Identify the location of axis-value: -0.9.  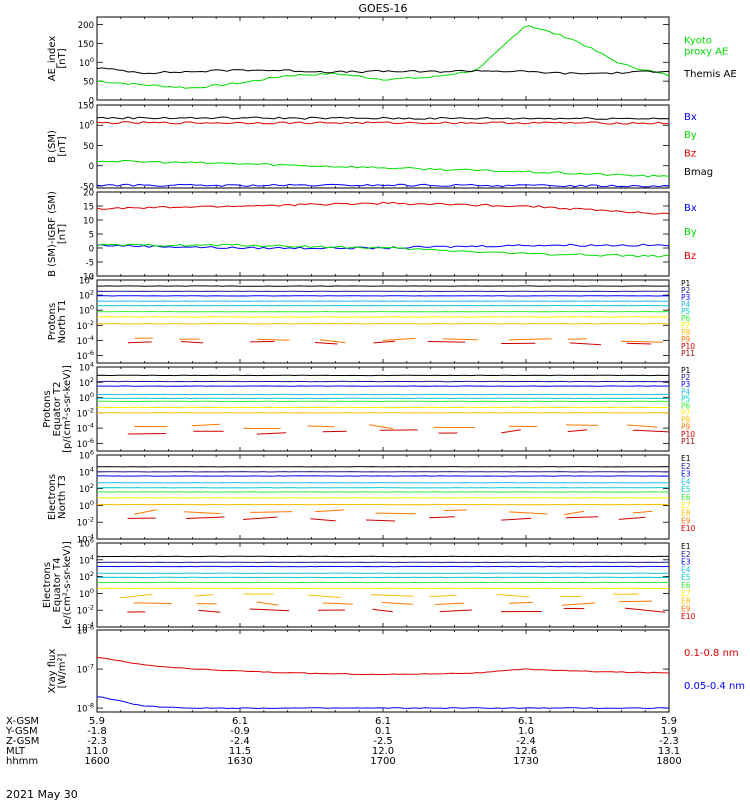
(240, 731).